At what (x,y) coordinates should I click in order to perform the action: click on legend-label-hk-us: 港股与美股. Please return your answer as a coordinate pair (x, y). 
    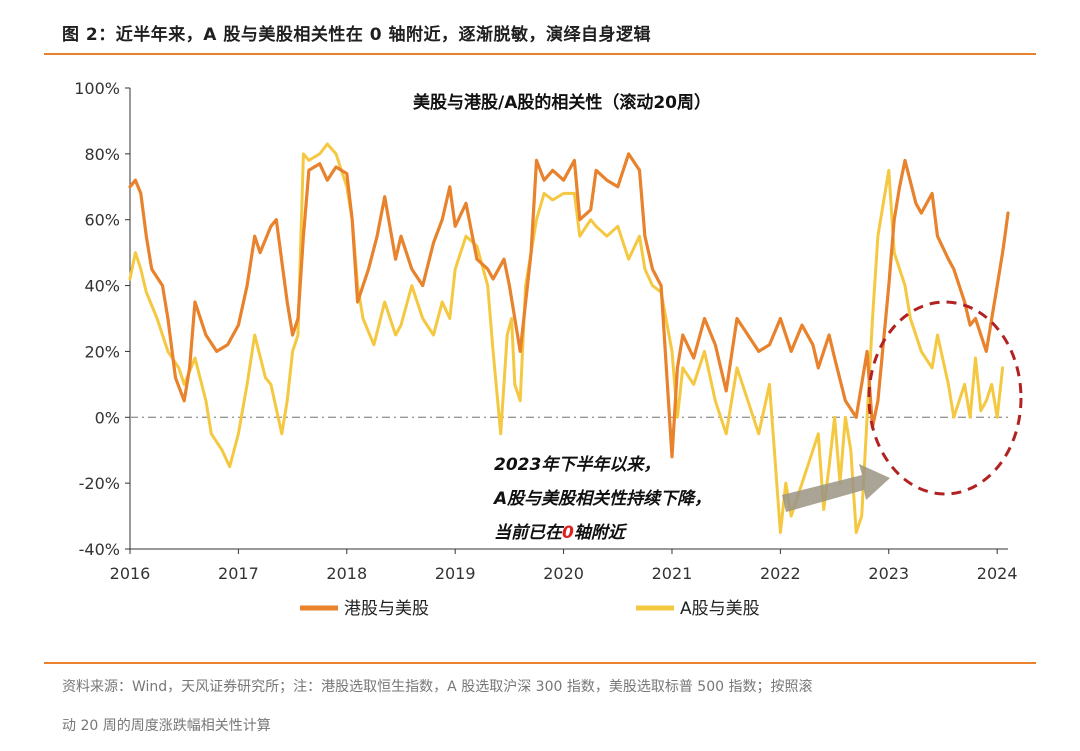
    Looking at the image, I should click on (386, 609).